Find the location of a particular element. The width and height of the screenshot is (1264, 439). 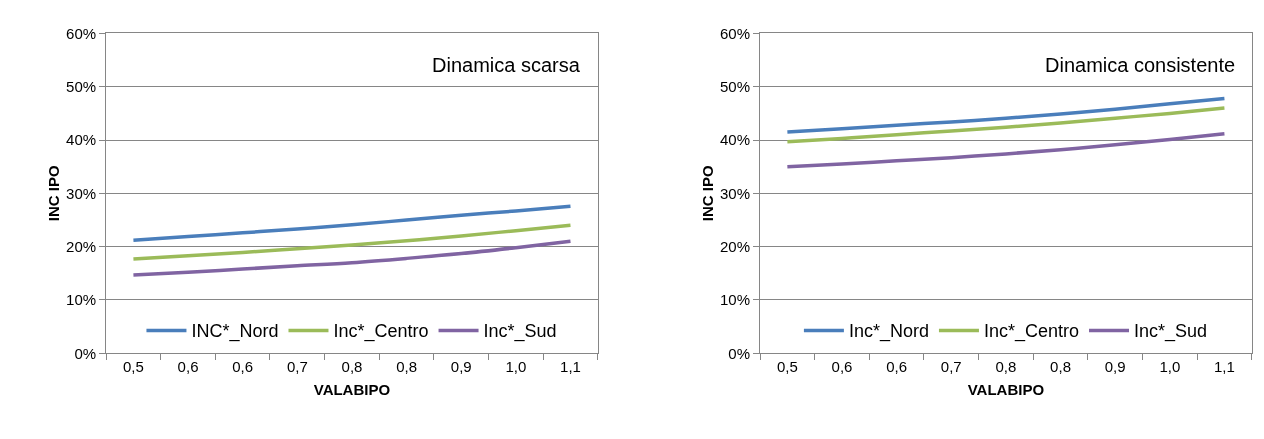

legend-label: Inc*_Nord is located at coordinates (888, 332).